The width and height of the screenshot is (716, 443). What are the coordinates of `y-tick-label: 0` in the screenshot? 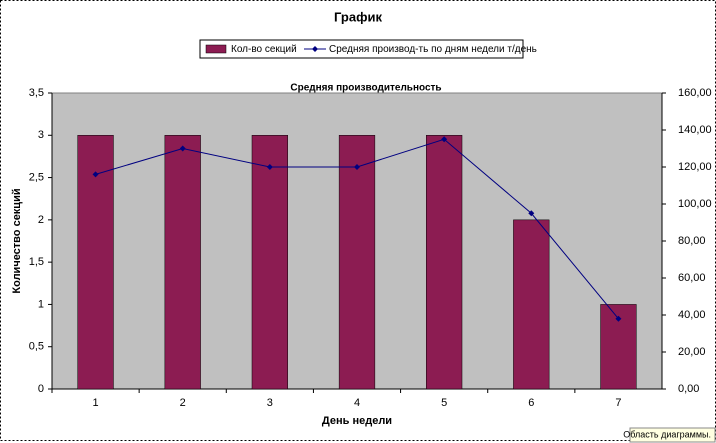 It's located at (41, 389).